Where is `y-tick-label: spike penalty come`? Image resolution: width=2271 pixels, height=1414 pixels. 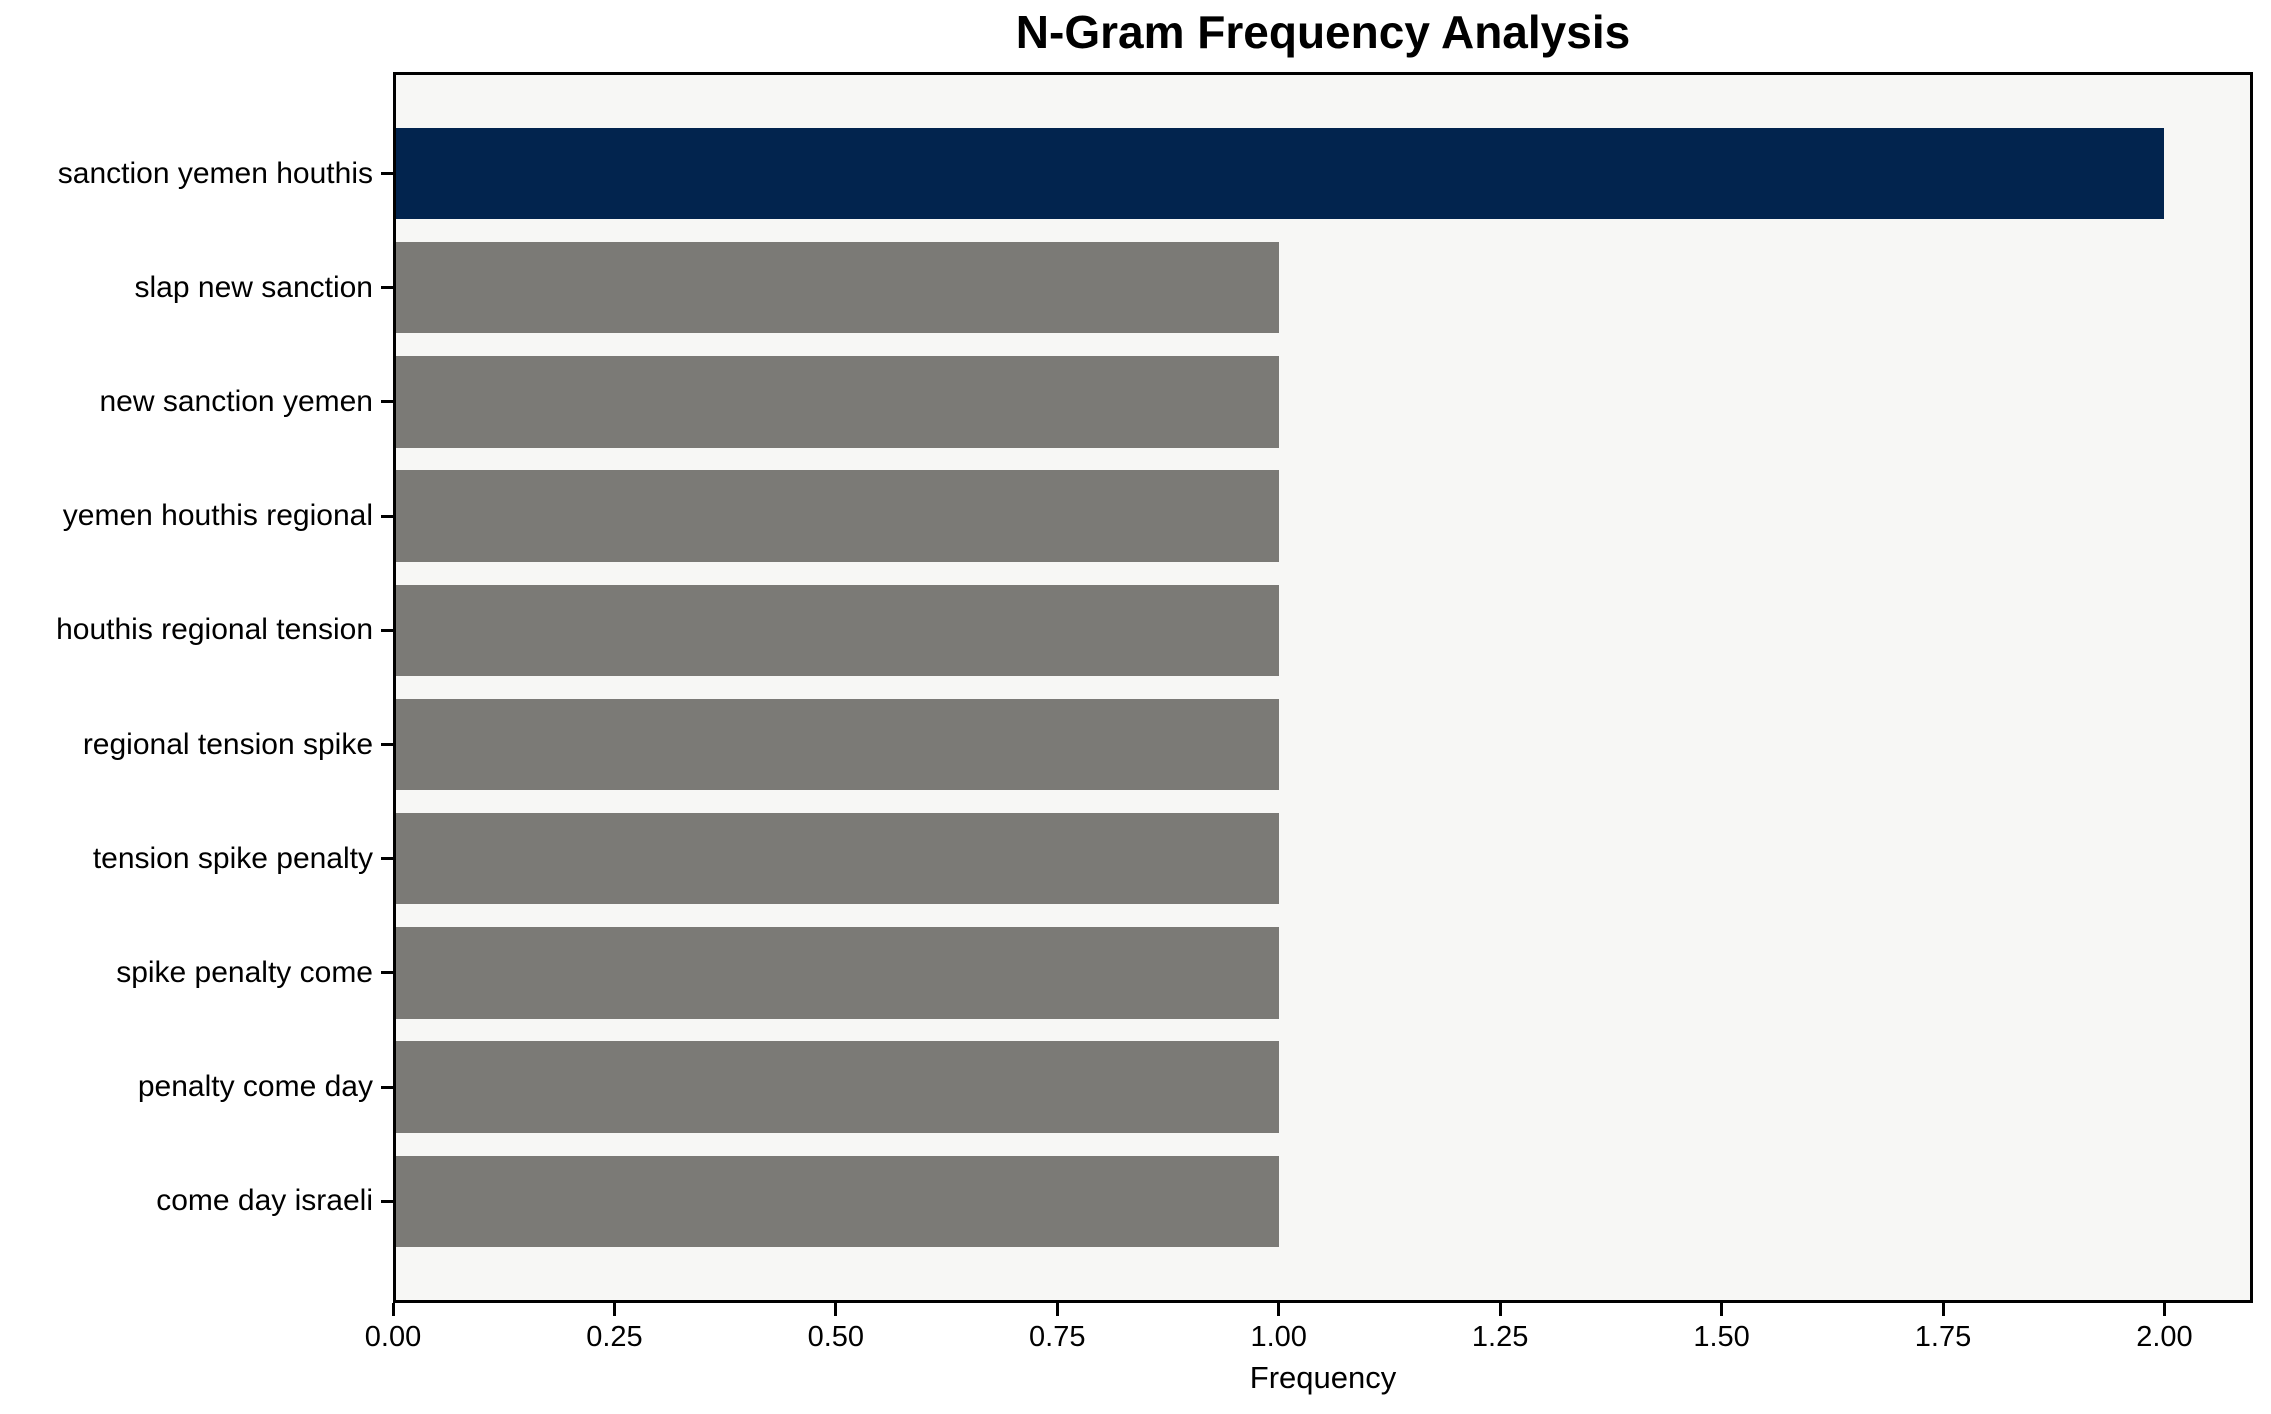
y-tick-label: spike penalty come is located at coordinates (244, 972).